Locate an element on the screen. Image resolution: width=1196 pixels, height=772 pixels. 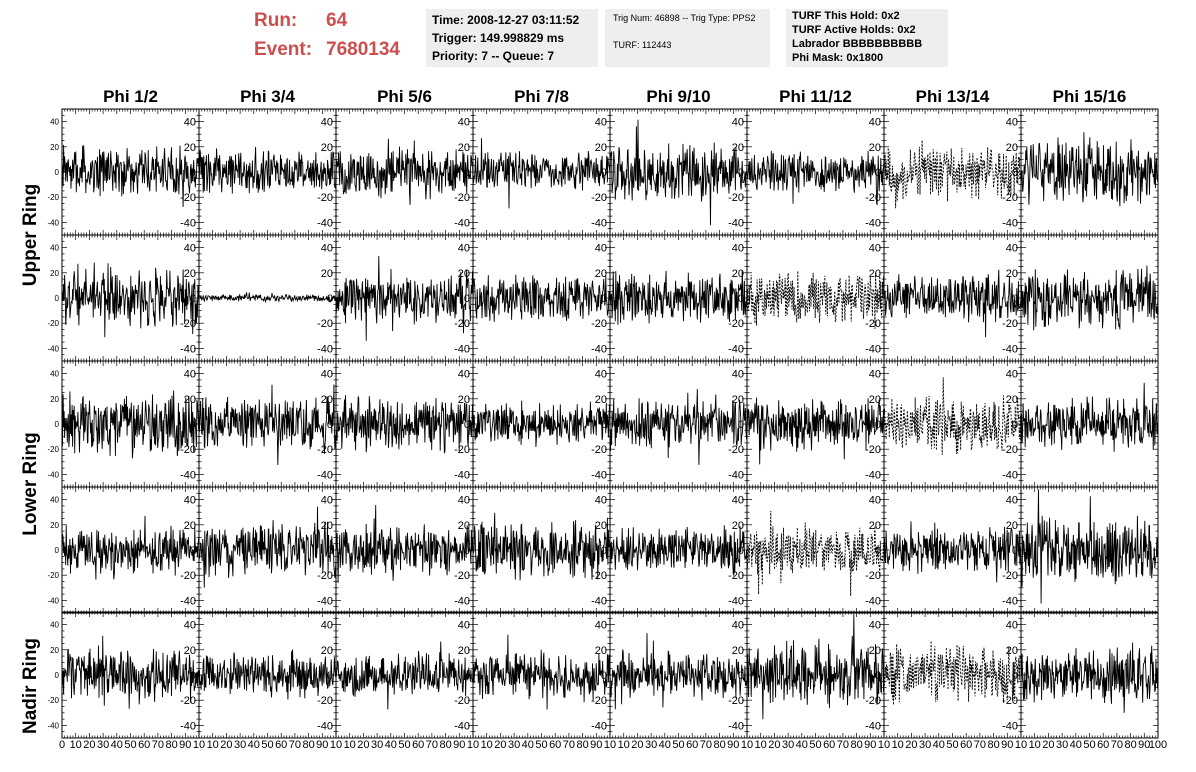
column-header-phi-1-2: Phi 1/2 is located at coordinates (130, 96).